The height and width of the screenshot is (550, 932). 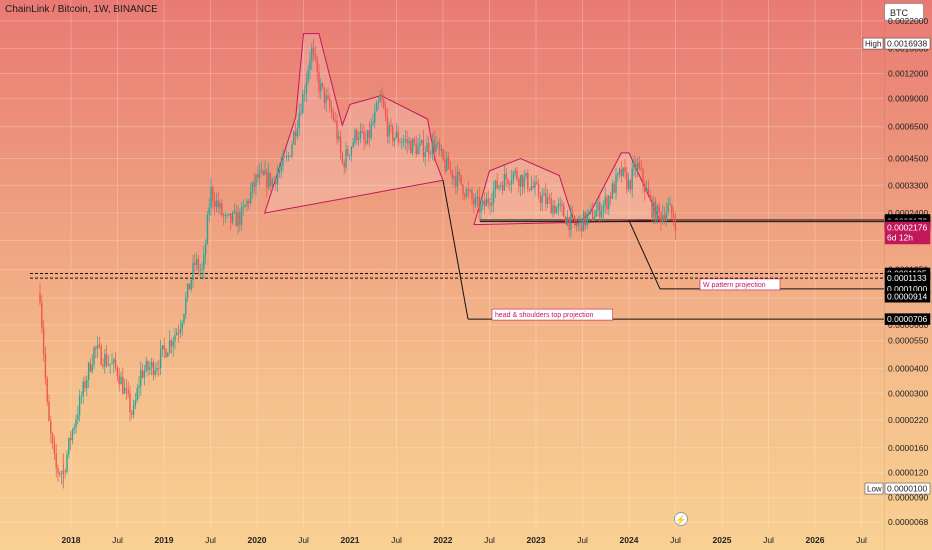 What do you see at coordinates (908, 498) in the screenshot?
I see `y-tick-label: 0.0000090` at bounding box center [908, 498].